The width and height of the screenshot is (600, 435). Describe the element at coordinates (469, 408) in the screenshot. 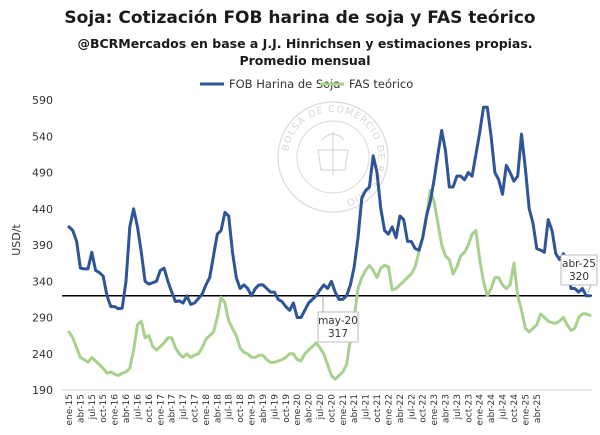

I see `x-tick-label: oct-23` at that location.